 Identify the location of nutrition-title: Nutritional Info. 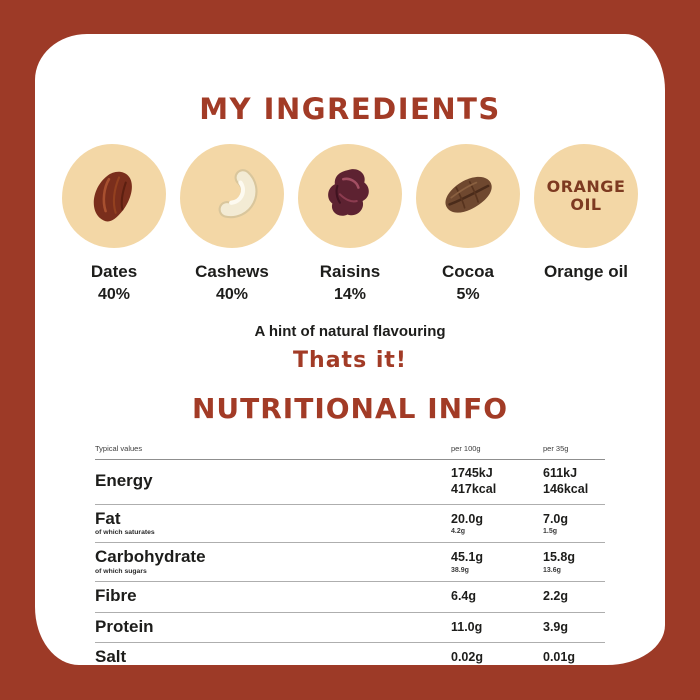
(350, 408).